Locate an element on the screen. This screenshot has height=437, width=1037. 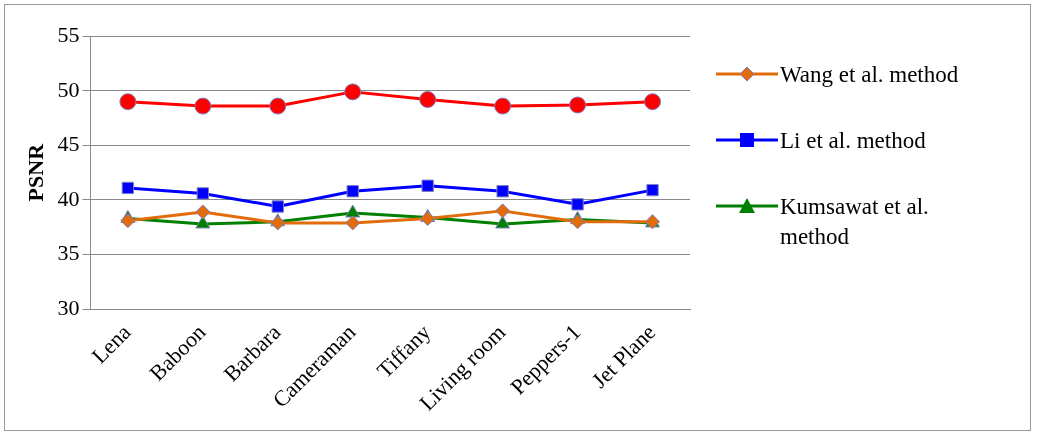
legend-label: Kumsawat et al. method is located at coordinates (855, 222).